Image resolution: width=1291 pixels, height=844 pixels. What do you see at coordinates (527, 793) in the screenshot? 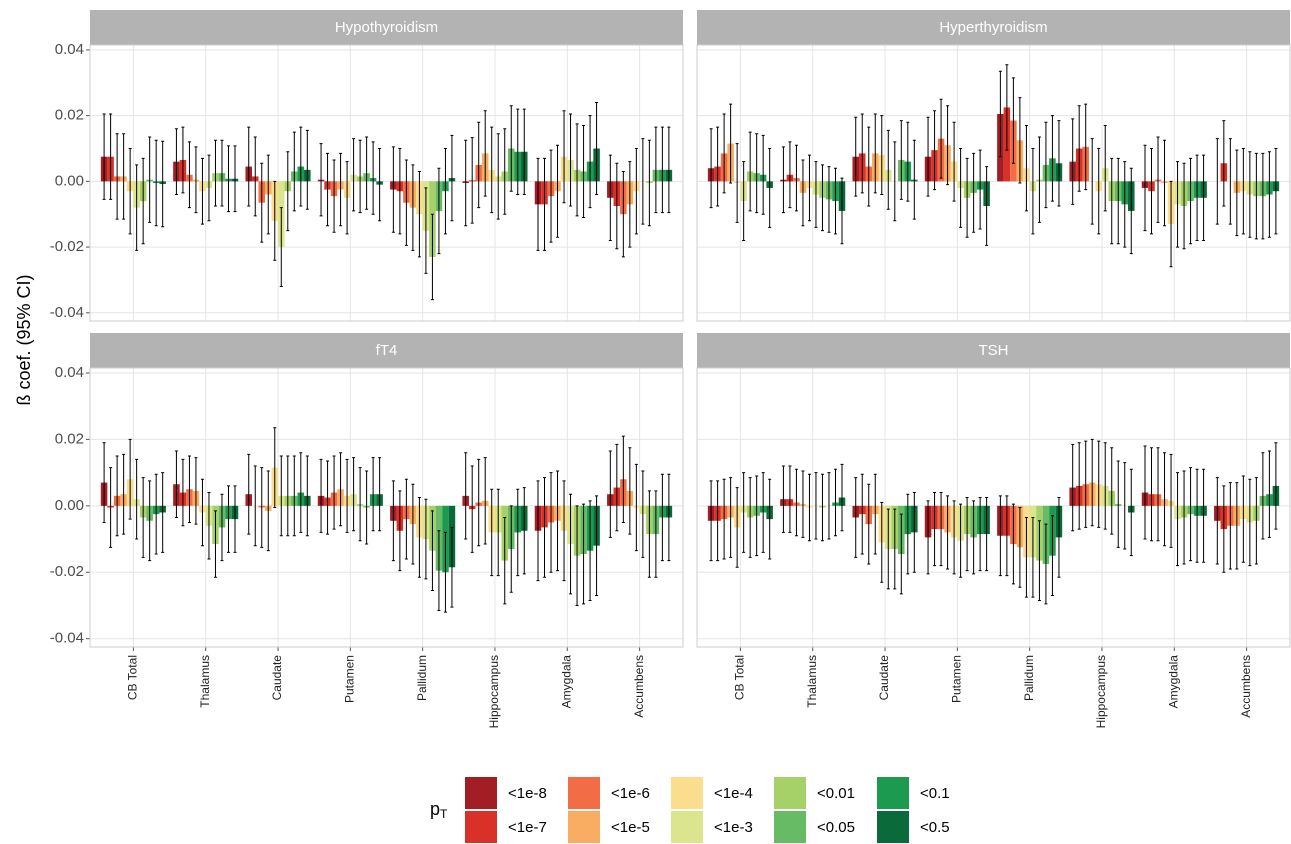
I see `legend-label: <1e-8` at bounding box center [527, 793].